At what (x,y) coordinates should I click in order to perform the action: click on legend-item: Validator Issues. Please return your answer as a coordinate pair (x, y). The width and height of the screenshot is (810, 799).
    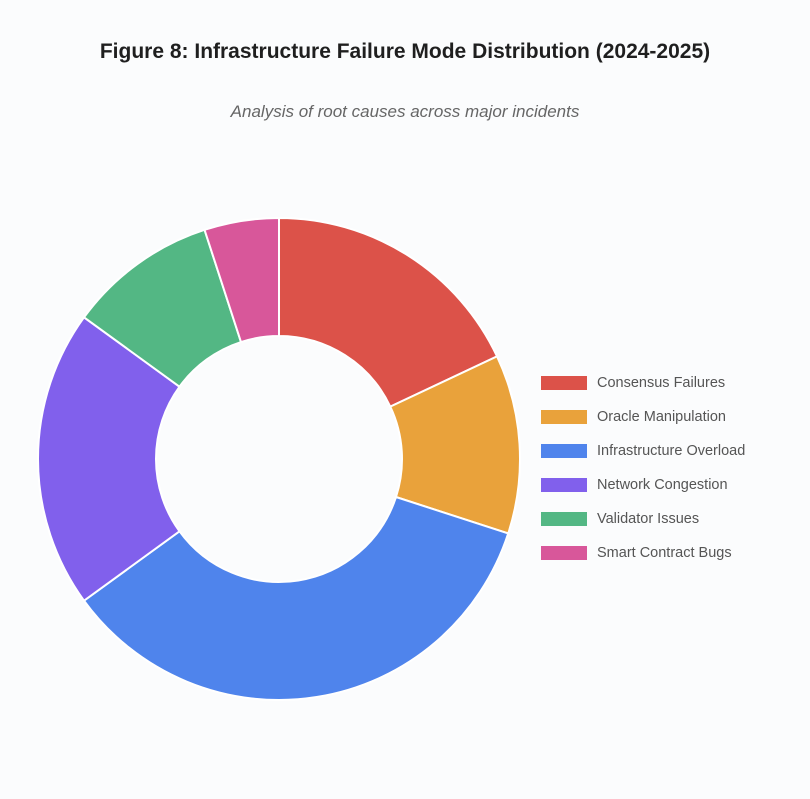
    Looking at the image, I should click on (643, 519).